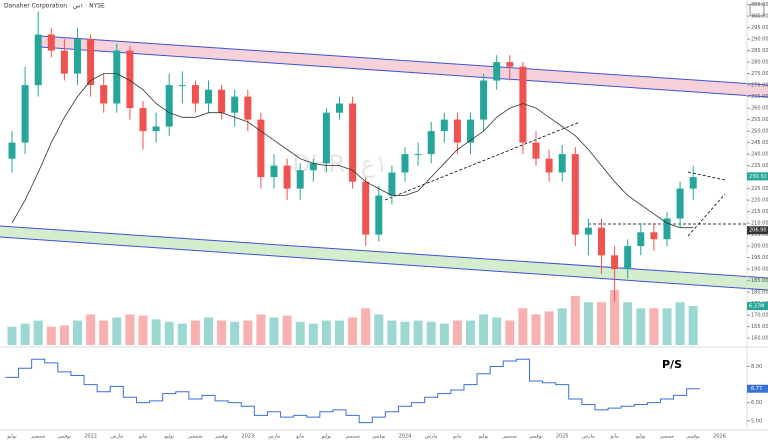 This screenshot has width=768, height=442. What do you see at coordinates (759, 5) in the screenshot?
I see `y-tick-label: 305.00` at bounding box center [759, 5].